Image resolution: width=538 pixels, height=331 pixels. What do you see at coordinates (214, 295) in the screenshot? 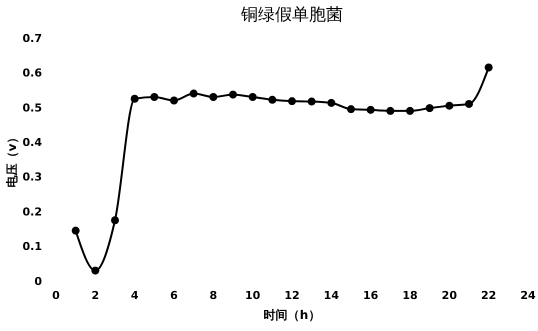
I see `x-tick-label: 8` at bounding box center [214, 295].